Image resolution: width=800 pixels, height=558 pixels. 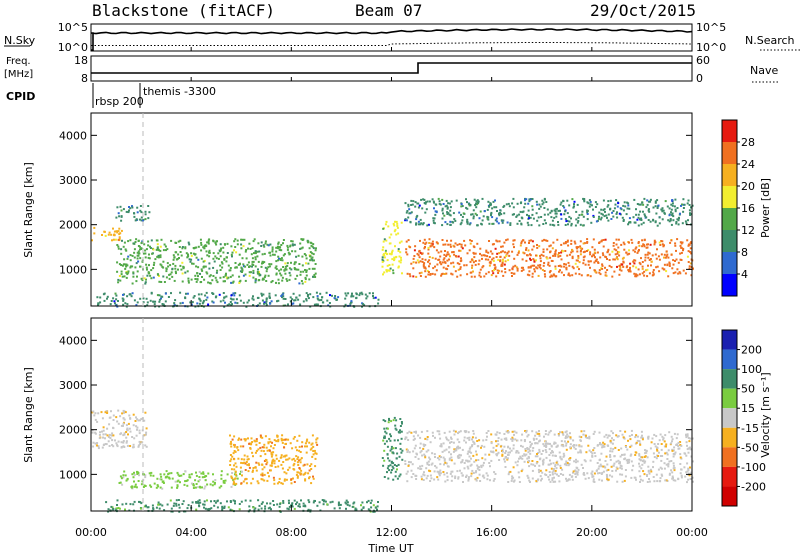 What do you see at coordinates (748, 408) in the screenshot?
I see `velocity-cbar-label-3: 15` at bounding box center [748, 408].